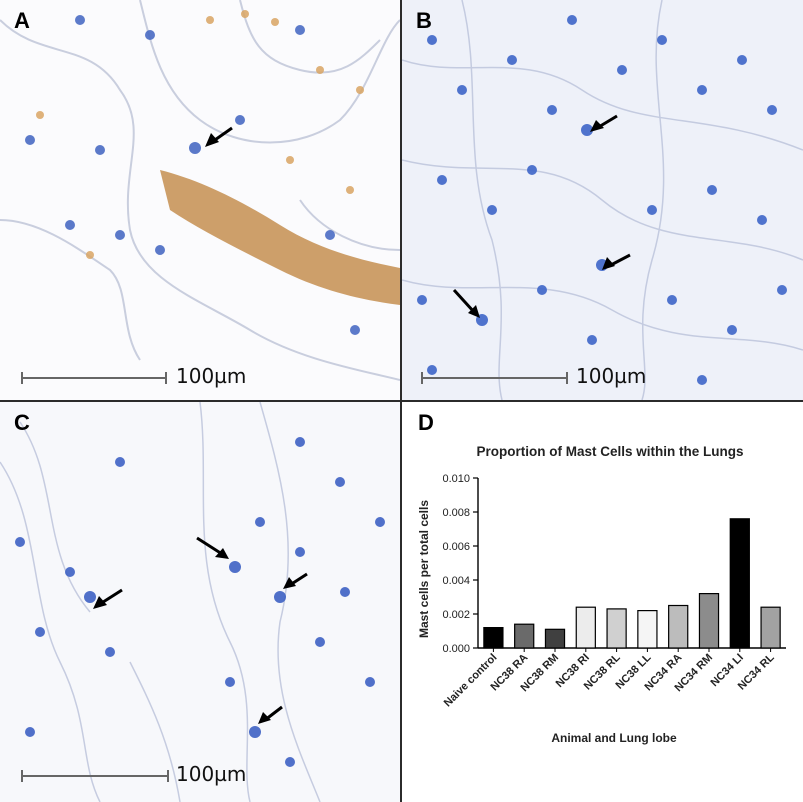 This screenshot has width=803, height=802. What do you see at coordinates (614, 738) in the screenshot?
I see `x-axis-label: Animal and Lung lobe` at bounding box center [614, 738].